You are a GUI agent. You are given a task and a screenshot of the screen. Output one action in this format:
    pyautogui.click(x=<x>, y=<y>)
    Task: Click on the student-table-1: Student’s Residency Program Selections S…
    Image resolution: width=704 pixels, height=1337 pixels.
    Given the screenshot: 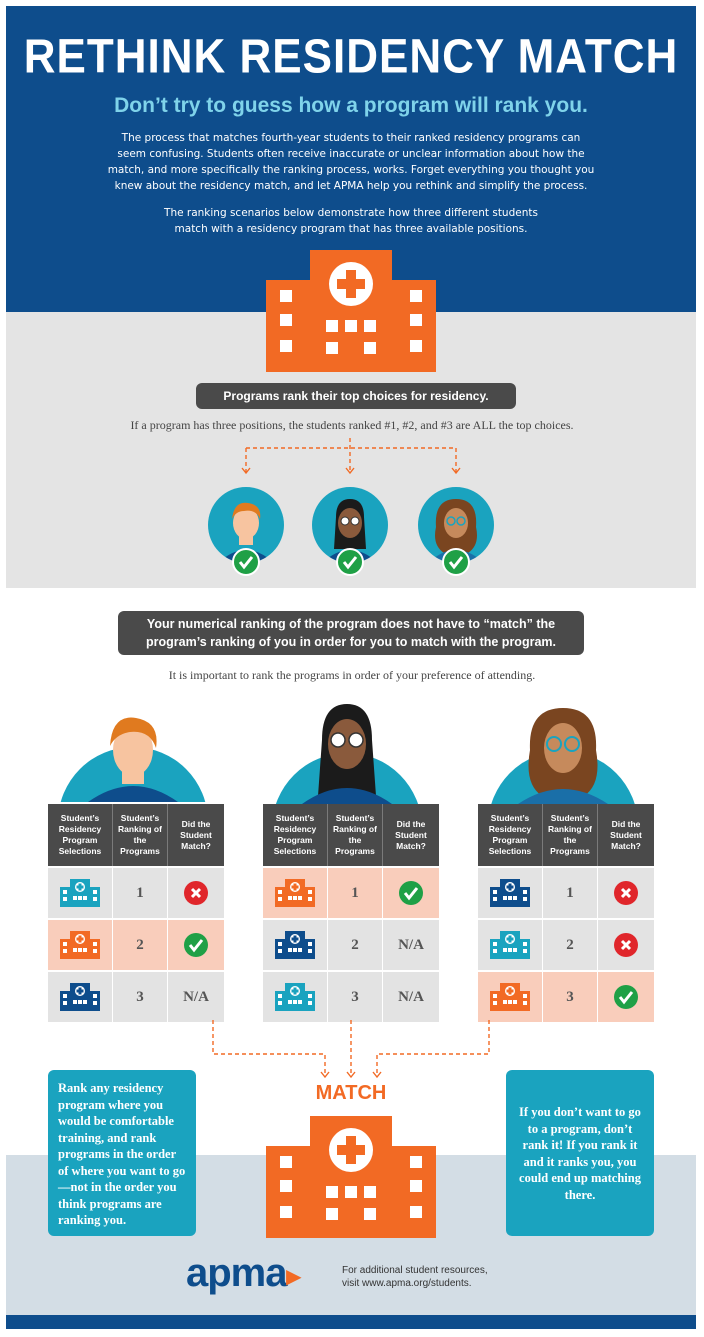 What is the action you would take?
    pyautogui.click(x=136, y=913)
    